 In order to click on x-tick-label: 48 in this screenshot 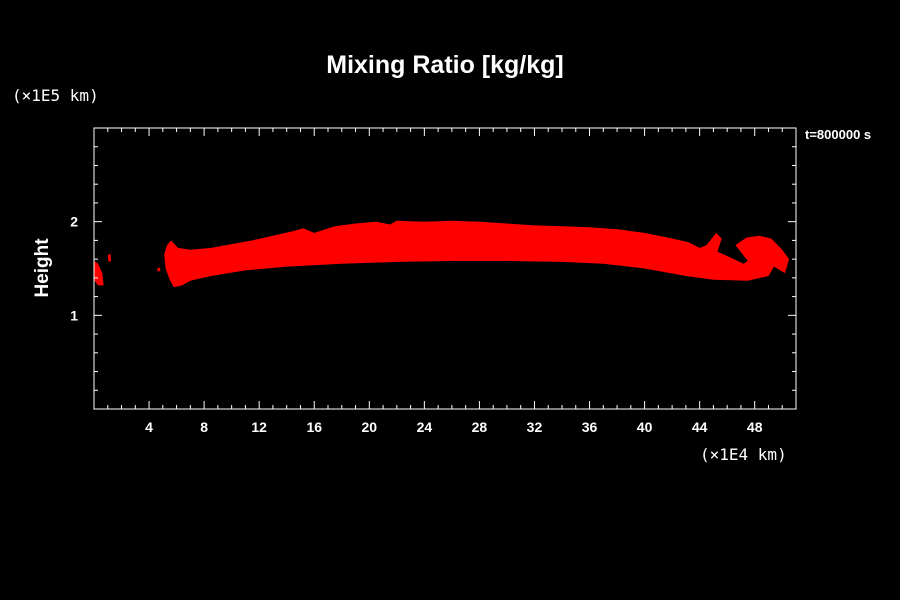, I will do `click(755, 427)`.